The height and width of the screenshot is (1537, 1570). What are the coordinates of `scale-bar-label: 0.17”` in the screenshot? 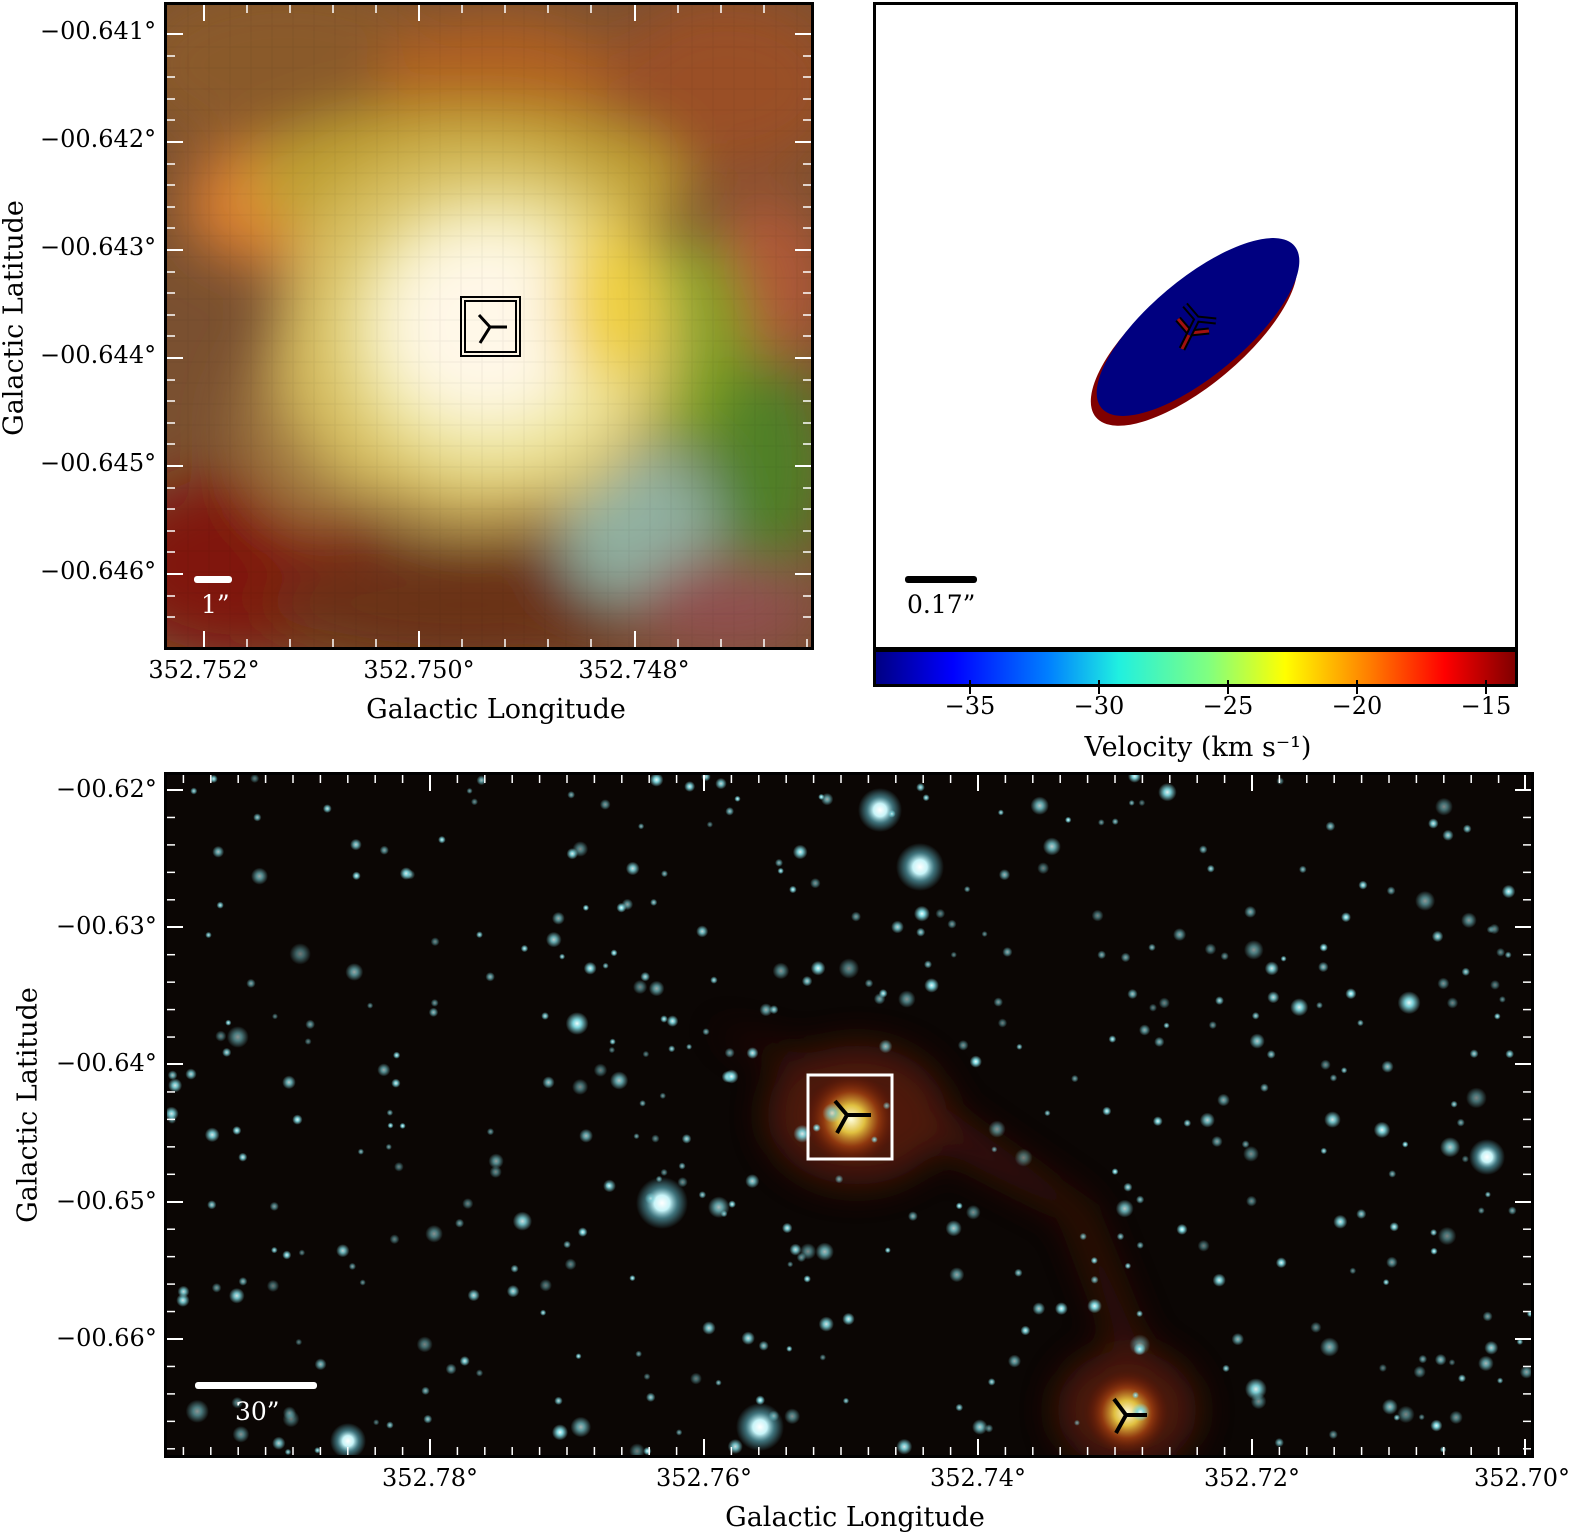 It's located at (941, 604).